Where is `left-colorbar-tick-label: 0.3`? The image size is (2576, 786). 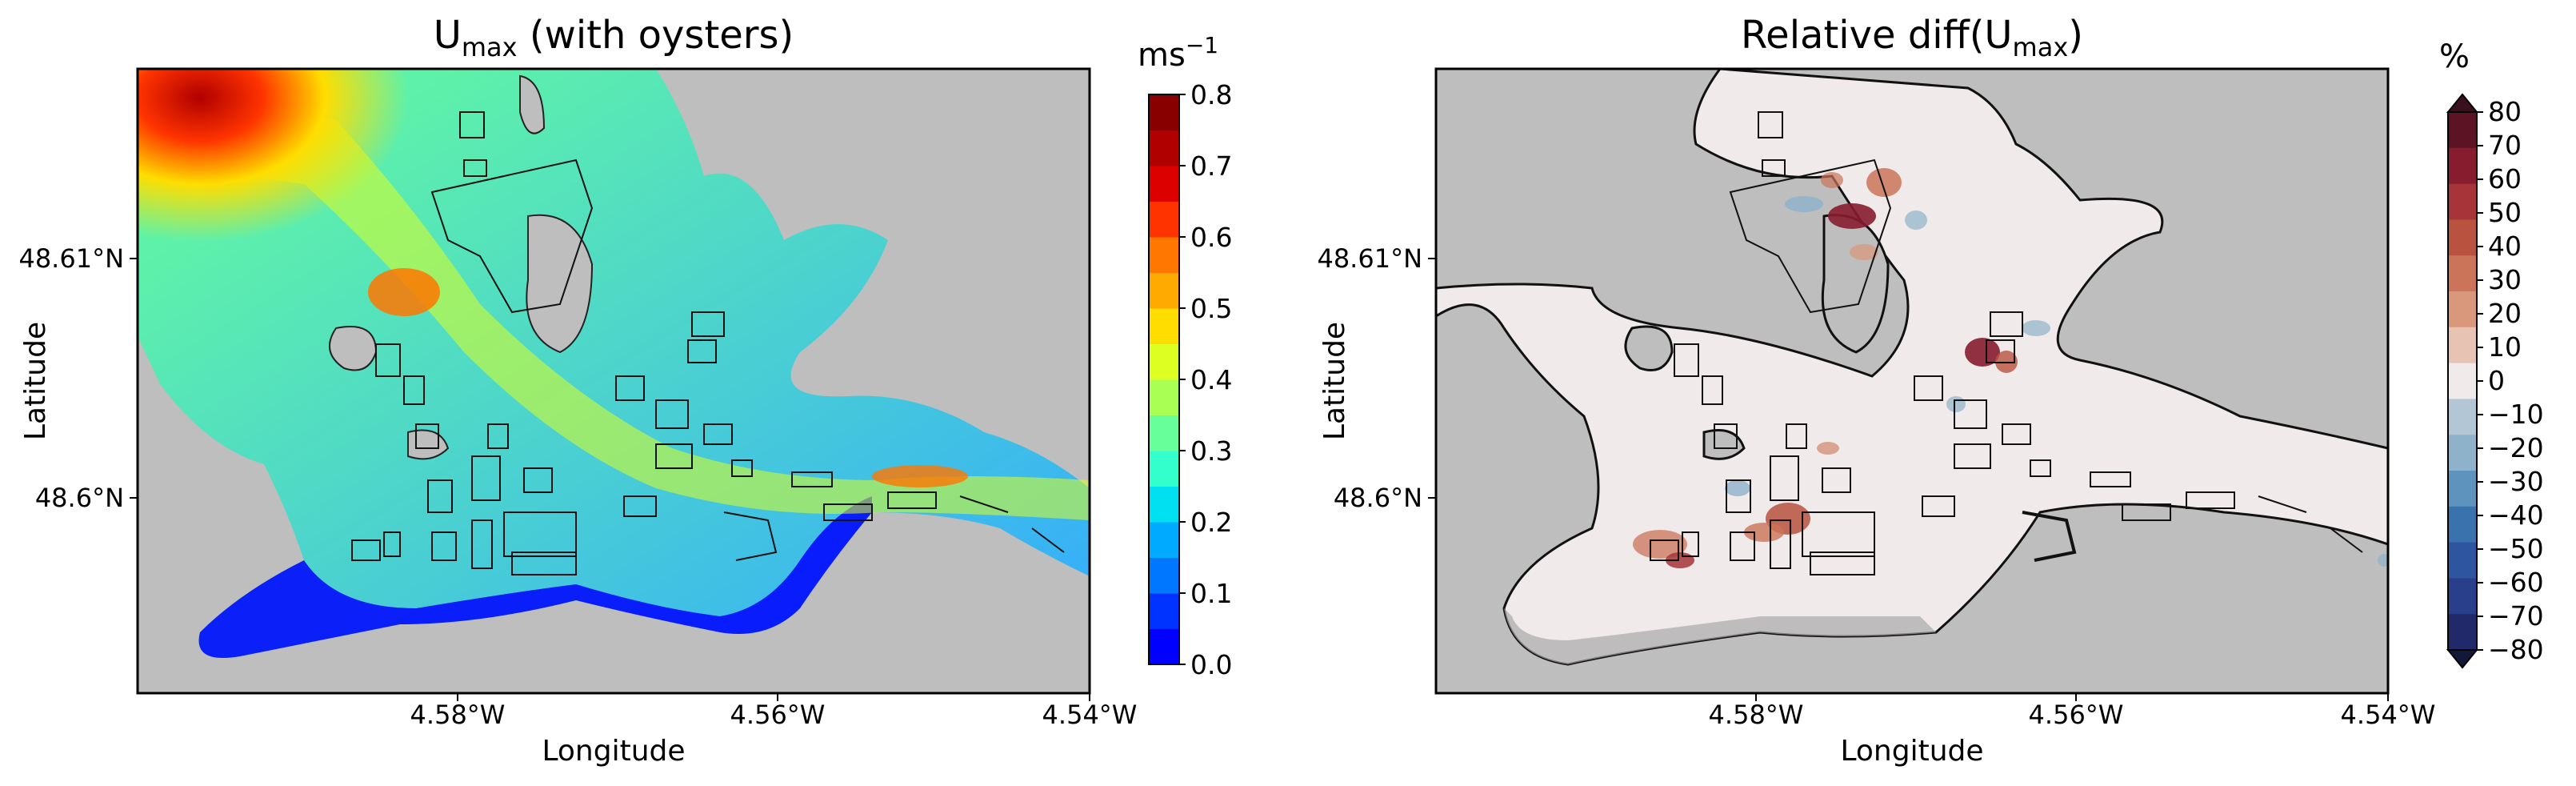
left-colorbar-tick-label: 0.3 is located at coordinates (1211, 451).